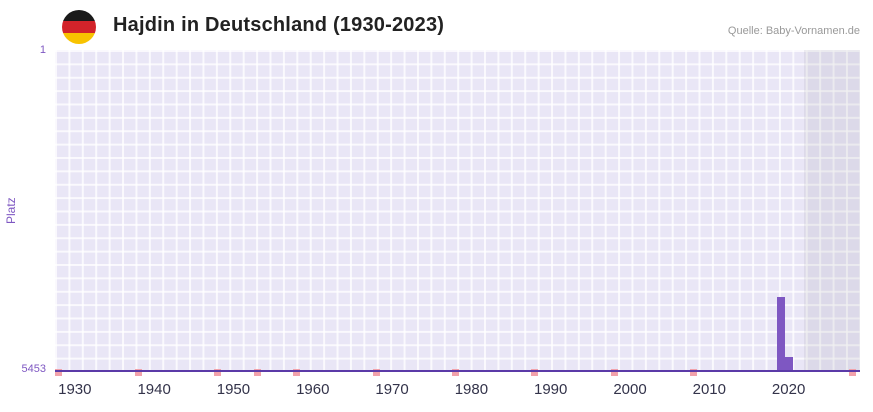  Describe the element at coordinates (471, 389) in the screenshot. I see `x-axis-label-1980: 1980` at that location.